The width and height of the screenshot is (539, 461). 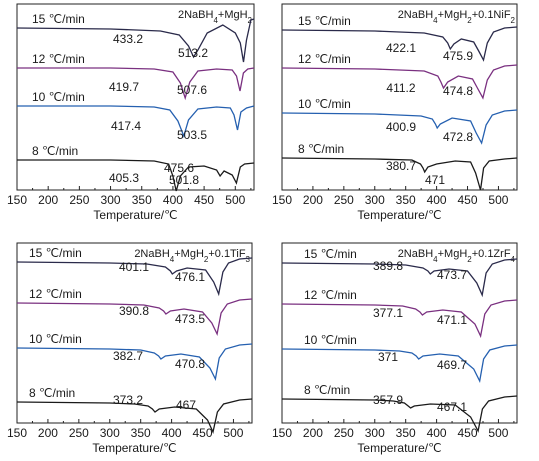 I want to click on peak-annotation: 390.8, so click(x=134, y=311).